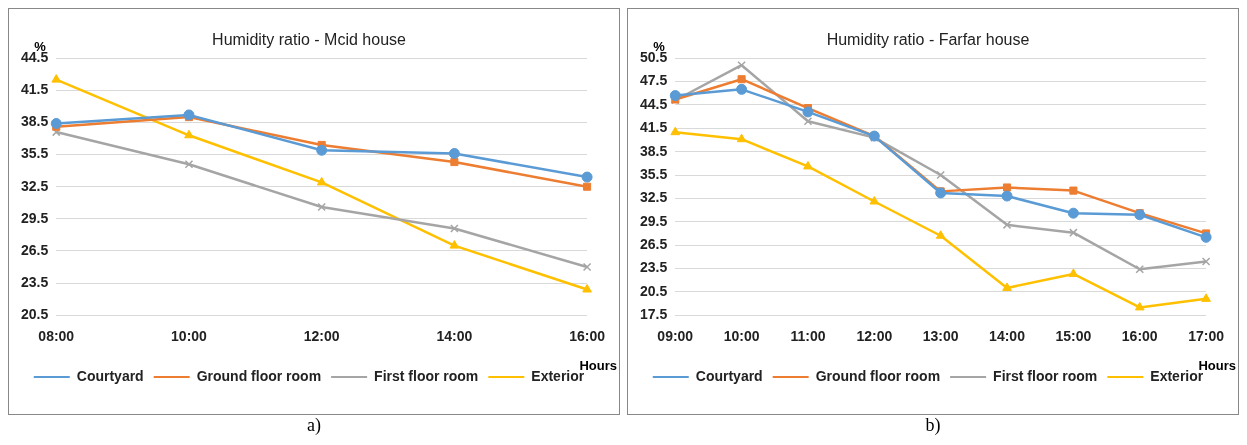 This screenshot has height=445, width=1247. Describe the element at coordinates (1073, 336) in the screenshot. I see `x-tick-label: 15:00` at that location.